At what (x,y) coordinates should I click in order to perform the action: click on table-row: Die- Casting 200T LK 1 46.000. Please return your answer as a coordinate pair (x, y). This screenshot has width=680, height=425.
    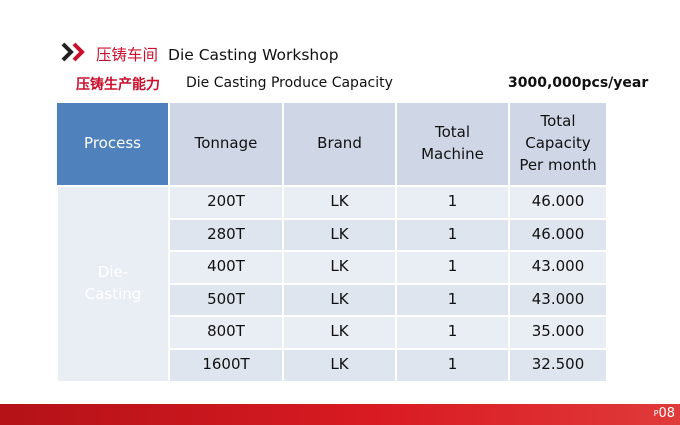
    Looking at the image, I should click on (331, 202).